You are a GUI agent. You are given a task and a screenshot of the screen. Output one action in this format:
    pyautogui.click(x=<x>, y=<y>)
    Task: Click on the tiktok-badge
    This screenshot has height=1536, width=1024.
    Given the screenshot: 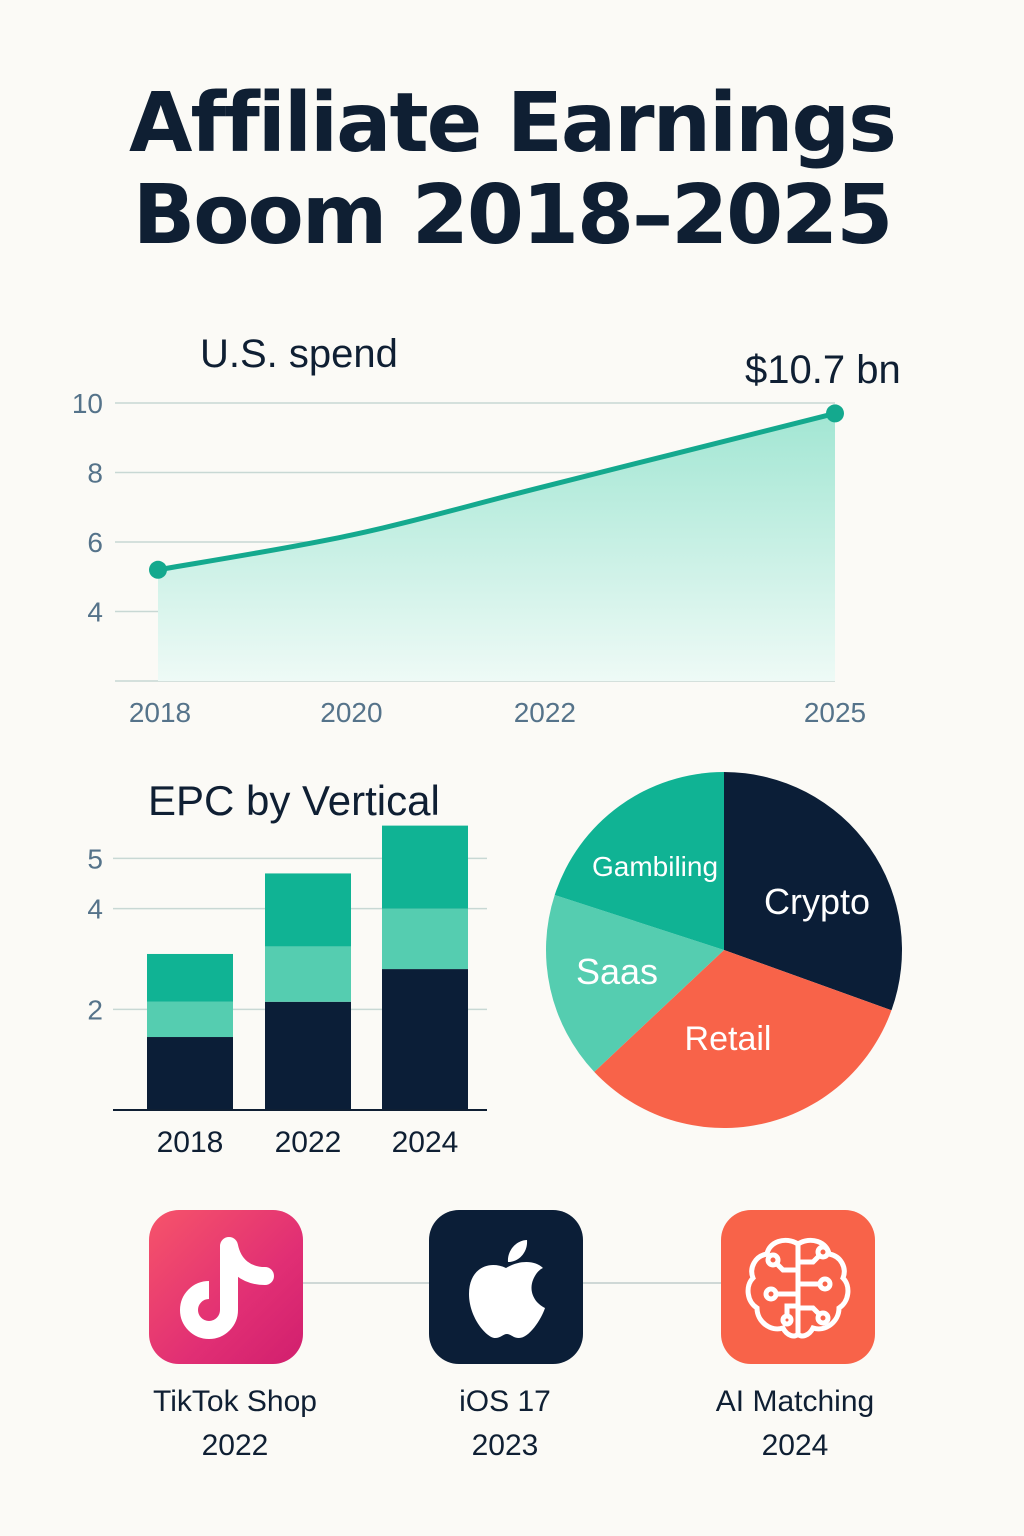 What is the action you would take?
    pyautogui.click(x=226, y=1287)
    